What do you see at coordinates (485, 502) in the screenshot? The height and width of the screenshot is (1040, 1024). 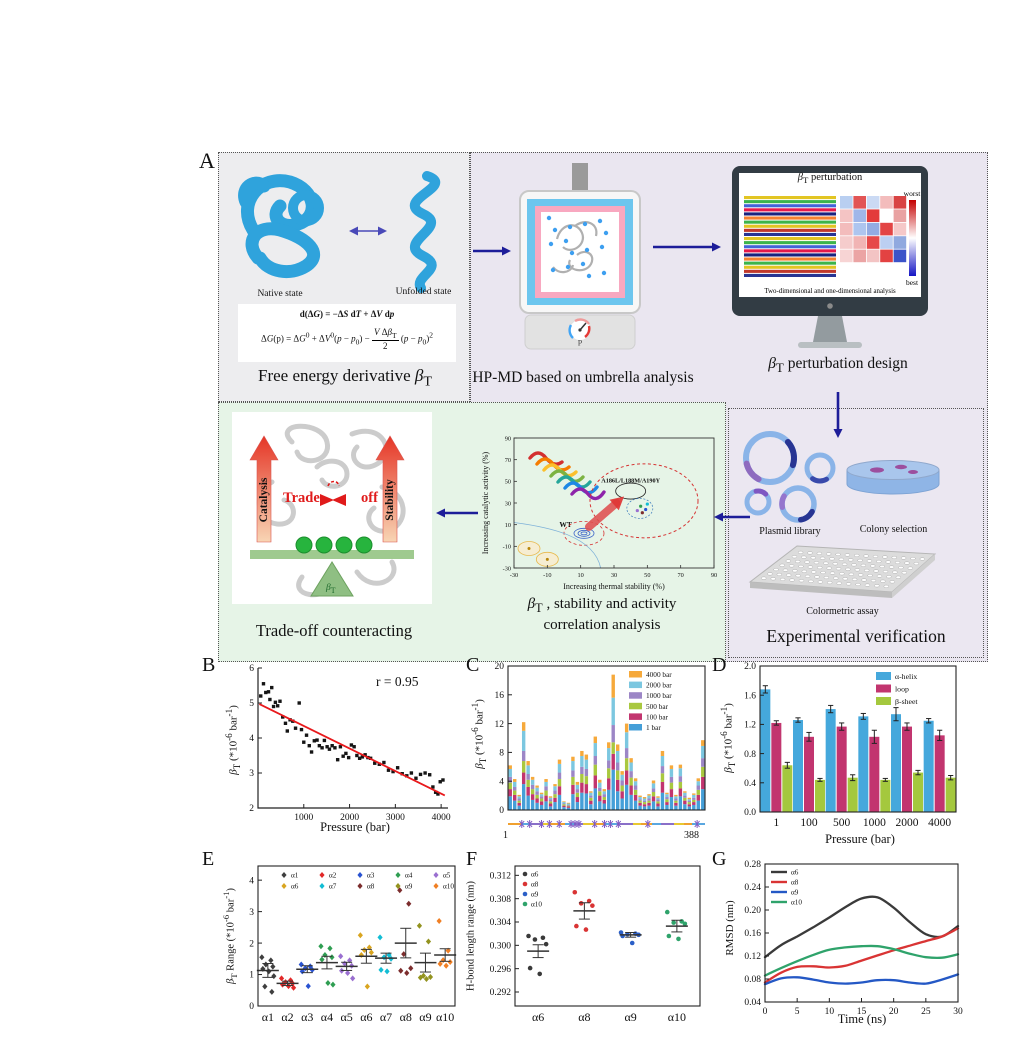 I see `svg-text:Increasing catalytic activity: Increasing catalytic activity (%)` at bounding box center [485, 502].